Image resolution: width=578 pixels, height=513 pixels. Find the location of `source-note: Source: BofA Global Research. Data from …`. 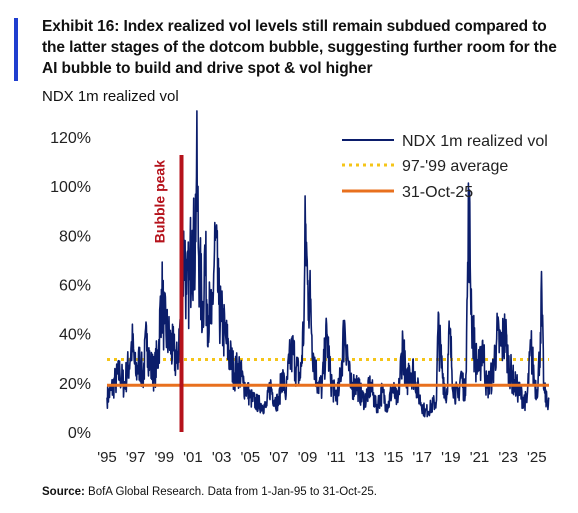

source-note: Source: BofA Global Research. Data from … is located at coordinates (209, 492).